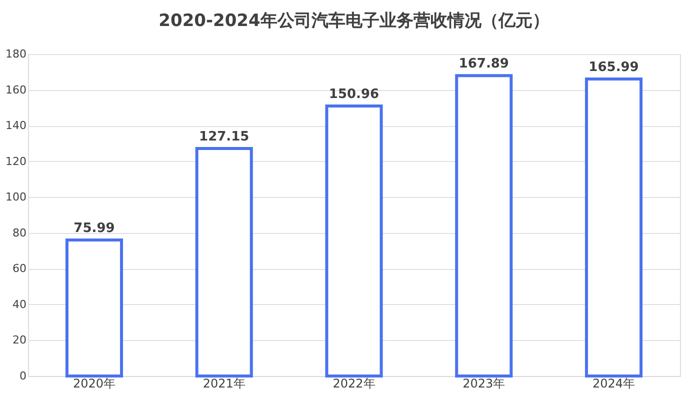 This screenshot has height=399, width=692. I want to click on y-tick-label: 40, so click(19, 304).